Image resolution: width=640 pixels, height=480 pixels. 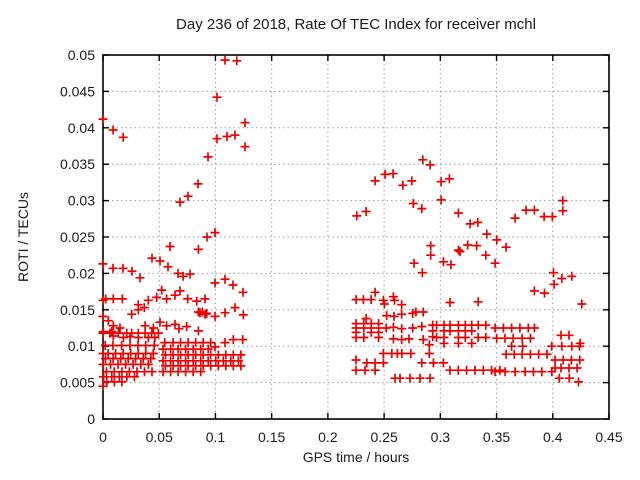 I want to click on y-tick-label: 0.03, so click(x=81, y=201).